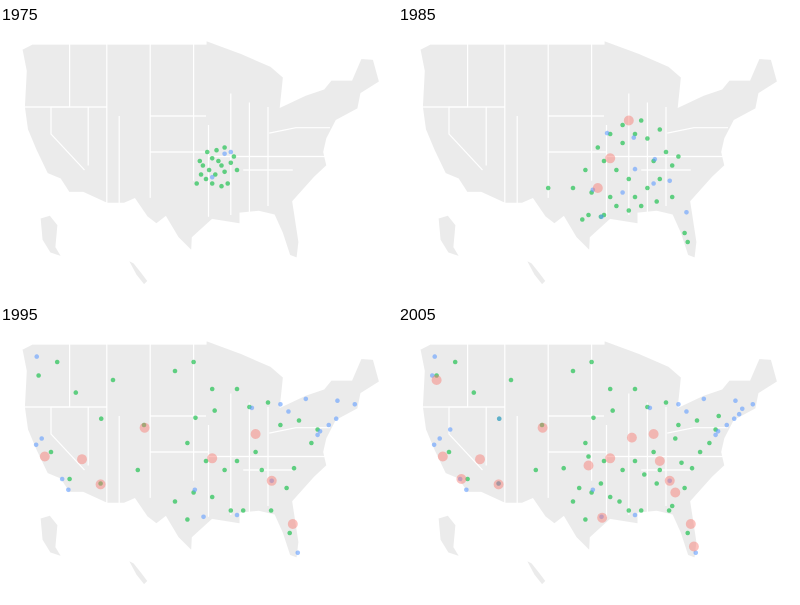  I want to click on panel-title: 1975, so click(20, 15).